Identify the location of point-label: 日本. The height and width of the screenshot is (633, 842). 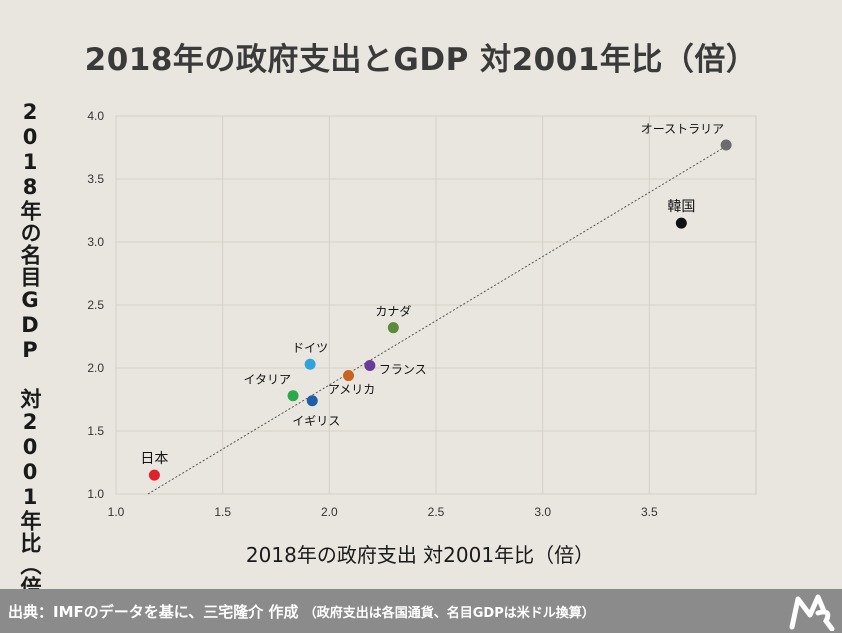
(154, 459).